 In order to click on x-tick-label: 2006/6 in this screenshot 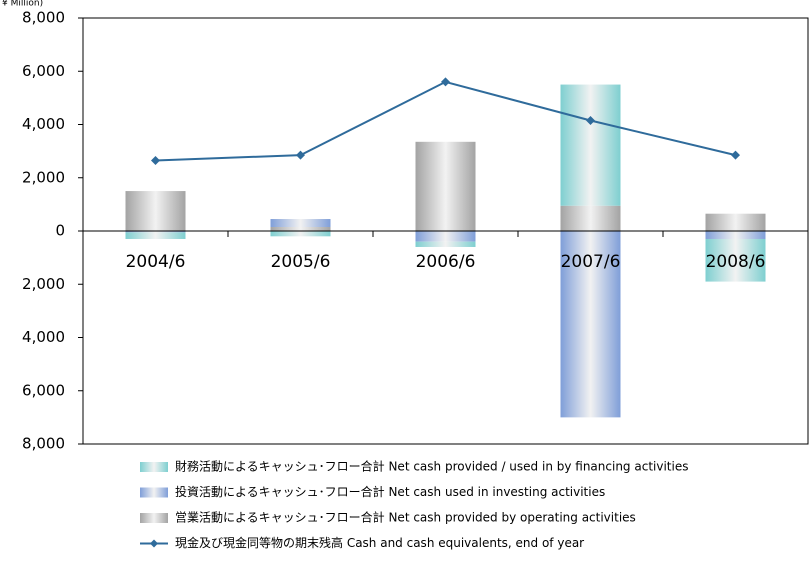, I will do `click(446, 262)`.